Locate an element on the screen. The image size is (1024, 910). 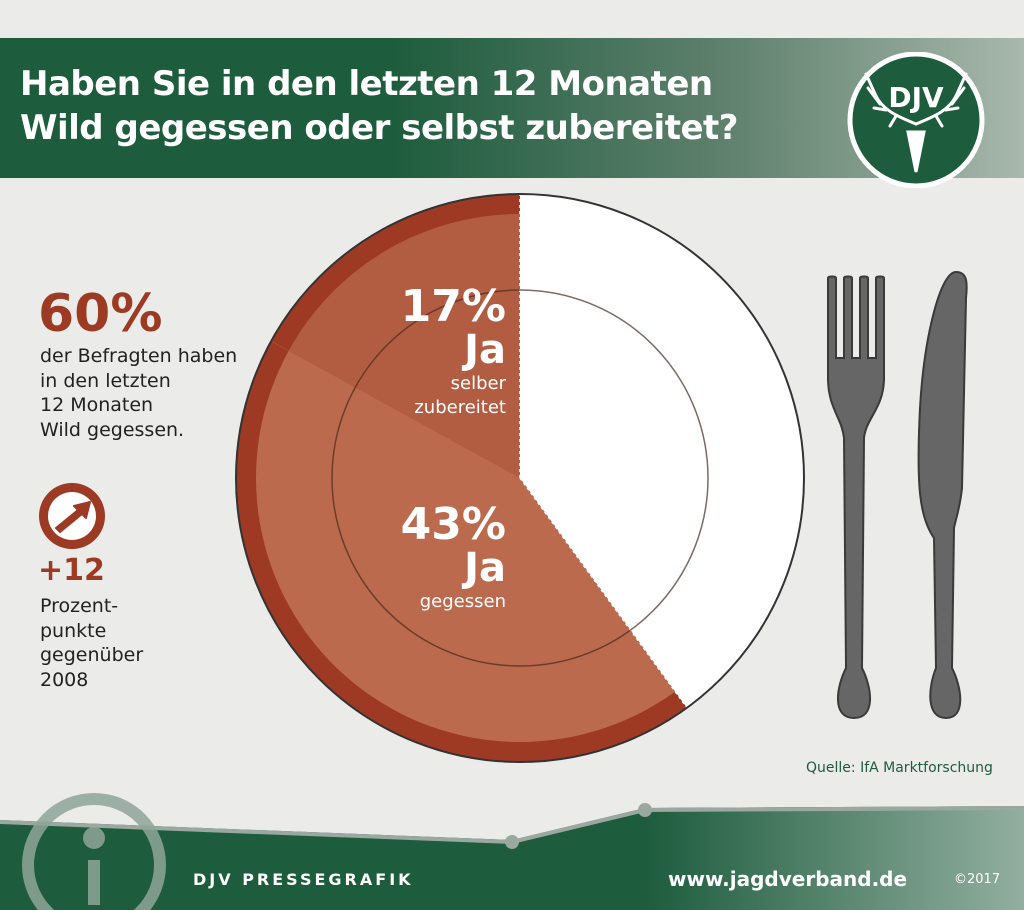
delta-line: punkte is located at coordinates (73, 630).